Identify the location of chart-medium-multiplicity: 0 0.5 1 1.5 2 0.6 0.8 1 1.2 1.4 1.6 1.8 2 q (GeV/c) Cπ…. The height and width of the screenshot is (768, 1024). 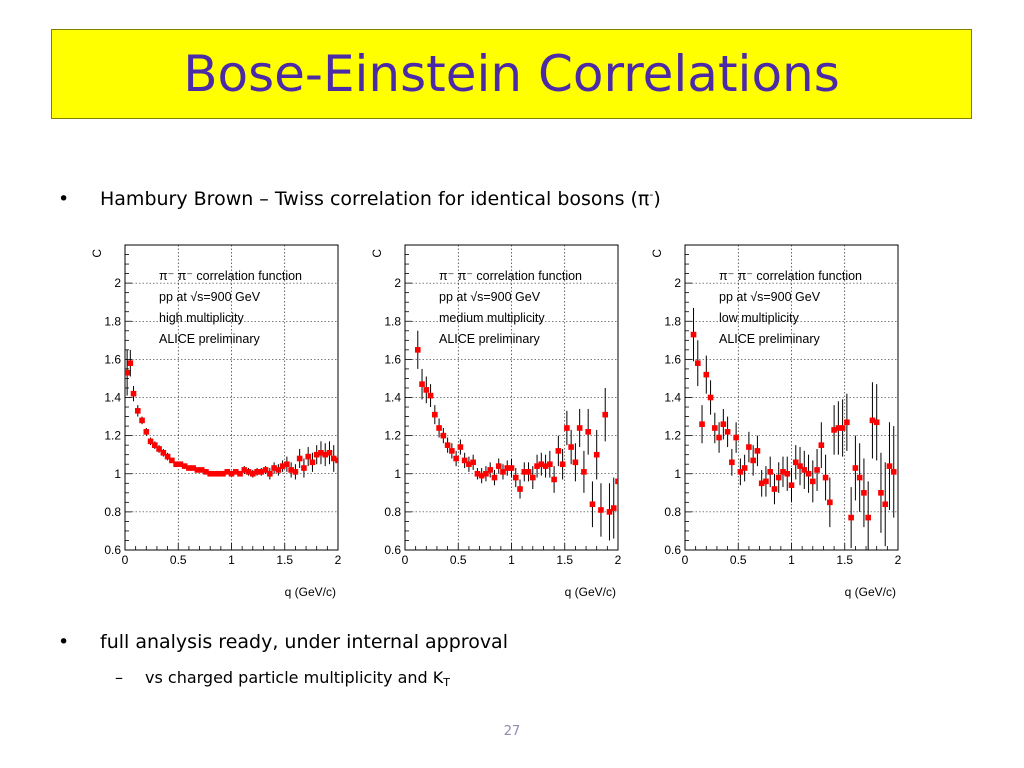
(496, 421).